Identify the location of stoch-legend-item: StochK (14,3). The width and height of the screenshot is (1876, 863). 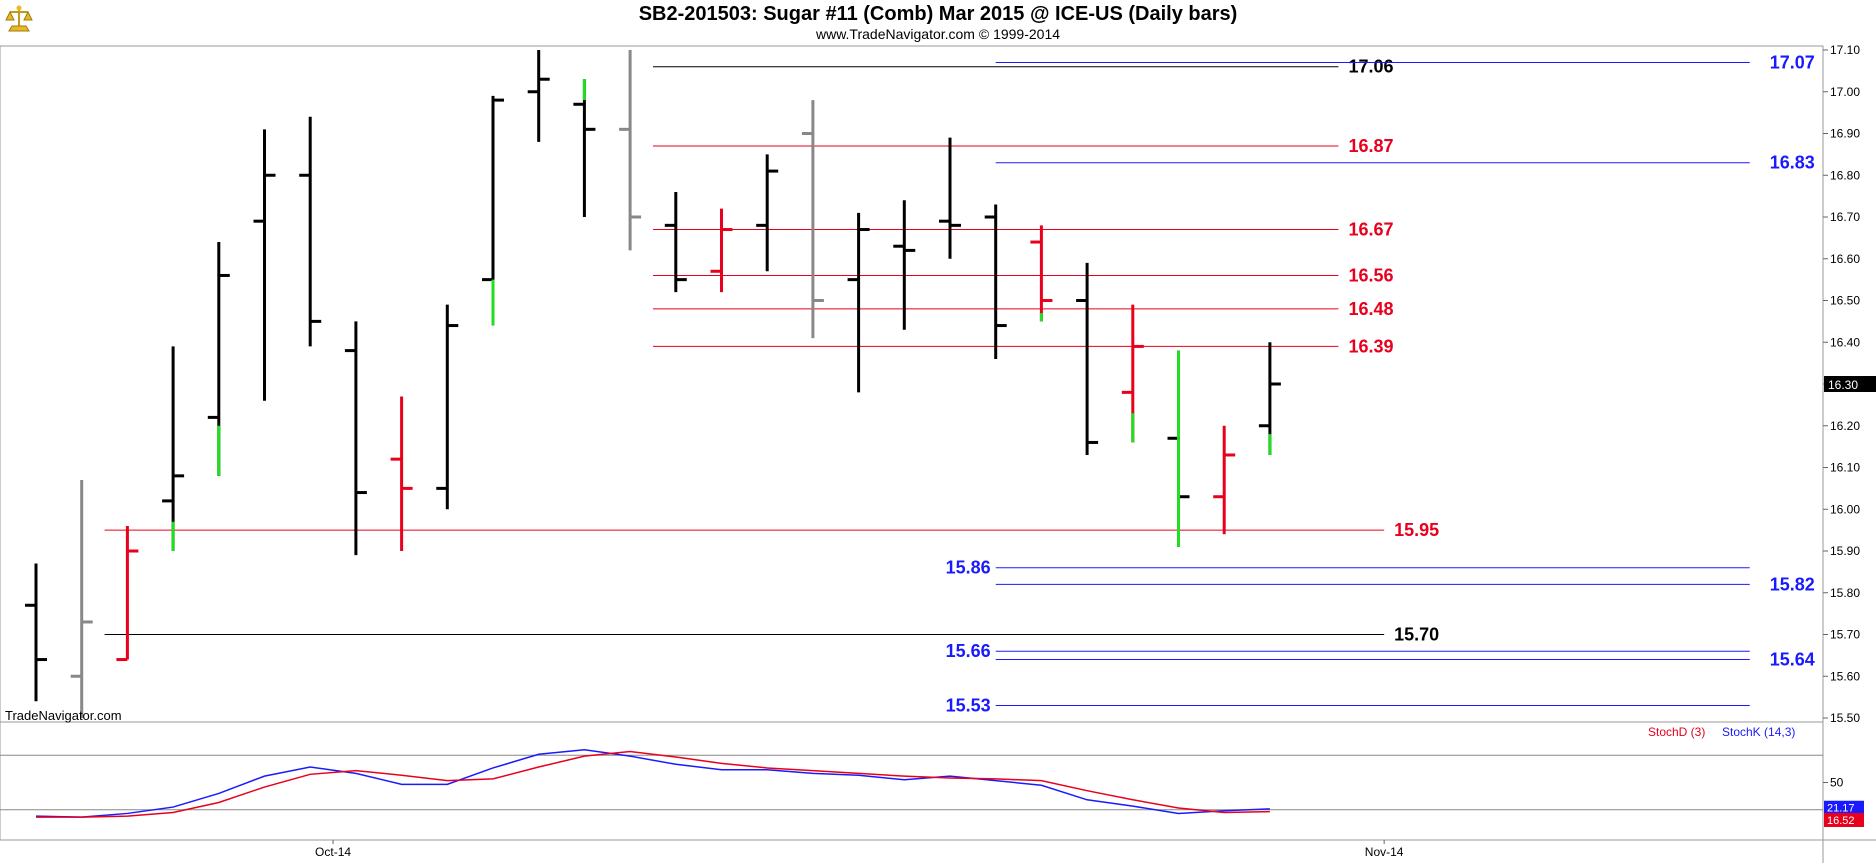
(1758, 732).